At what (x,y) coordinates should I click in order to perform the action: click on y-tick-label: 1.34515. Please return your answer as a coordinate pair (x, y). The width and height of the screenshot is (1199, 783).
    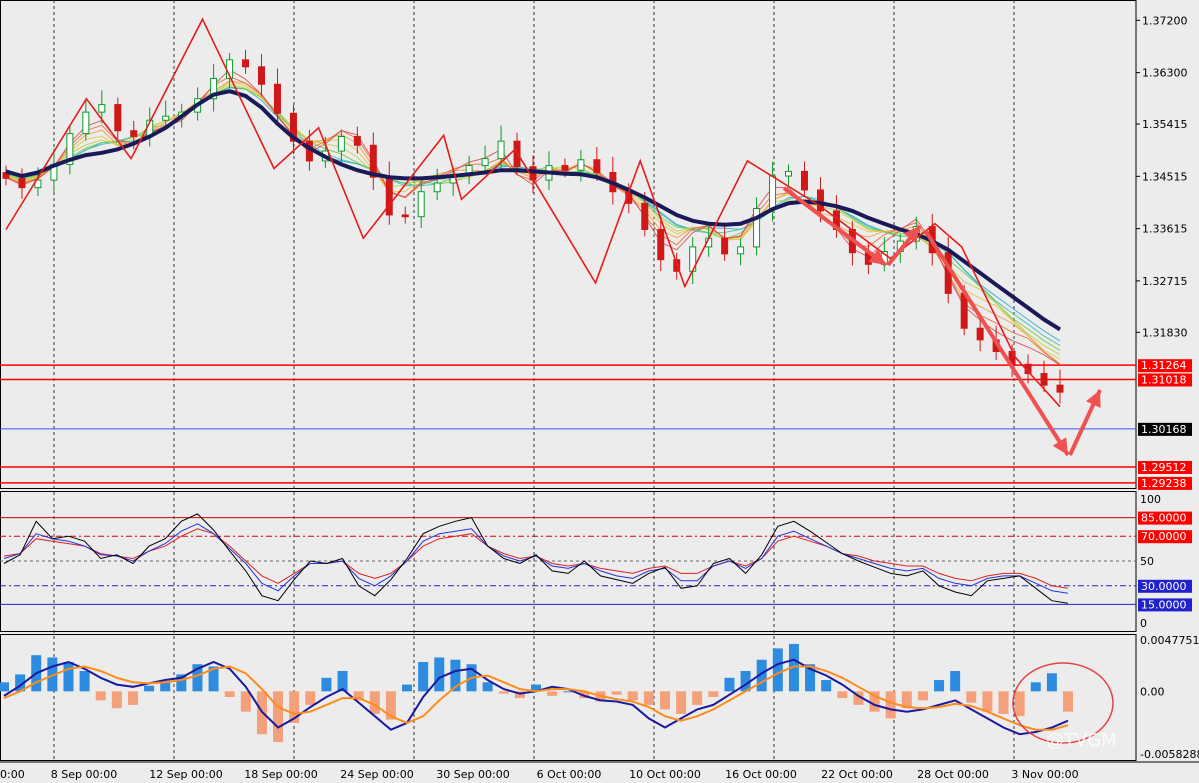
    Looking at the image, I should click on (1165, 176).